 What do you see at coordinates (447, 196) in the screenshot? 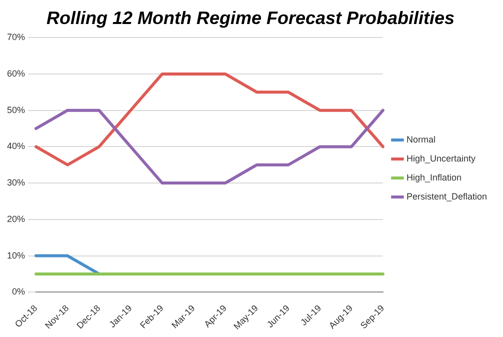
I see `legend-label: Persistent_Deflation` at bounding box center [447, 196].